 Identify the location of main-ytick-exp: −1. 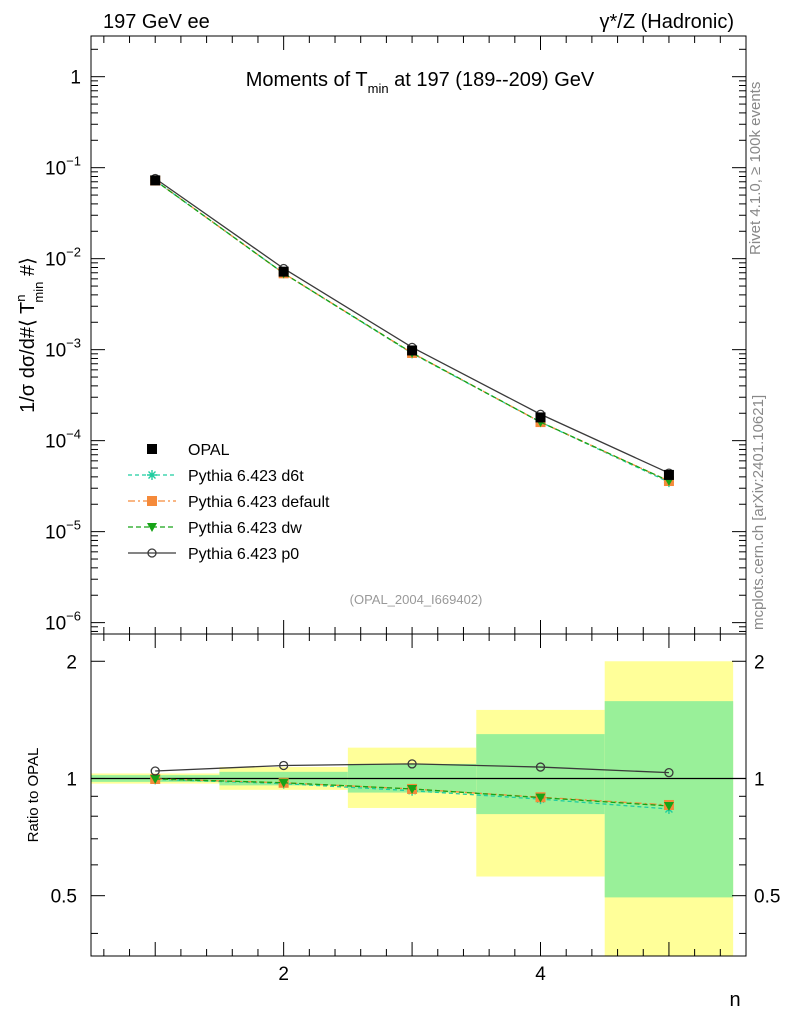
(73, 161).